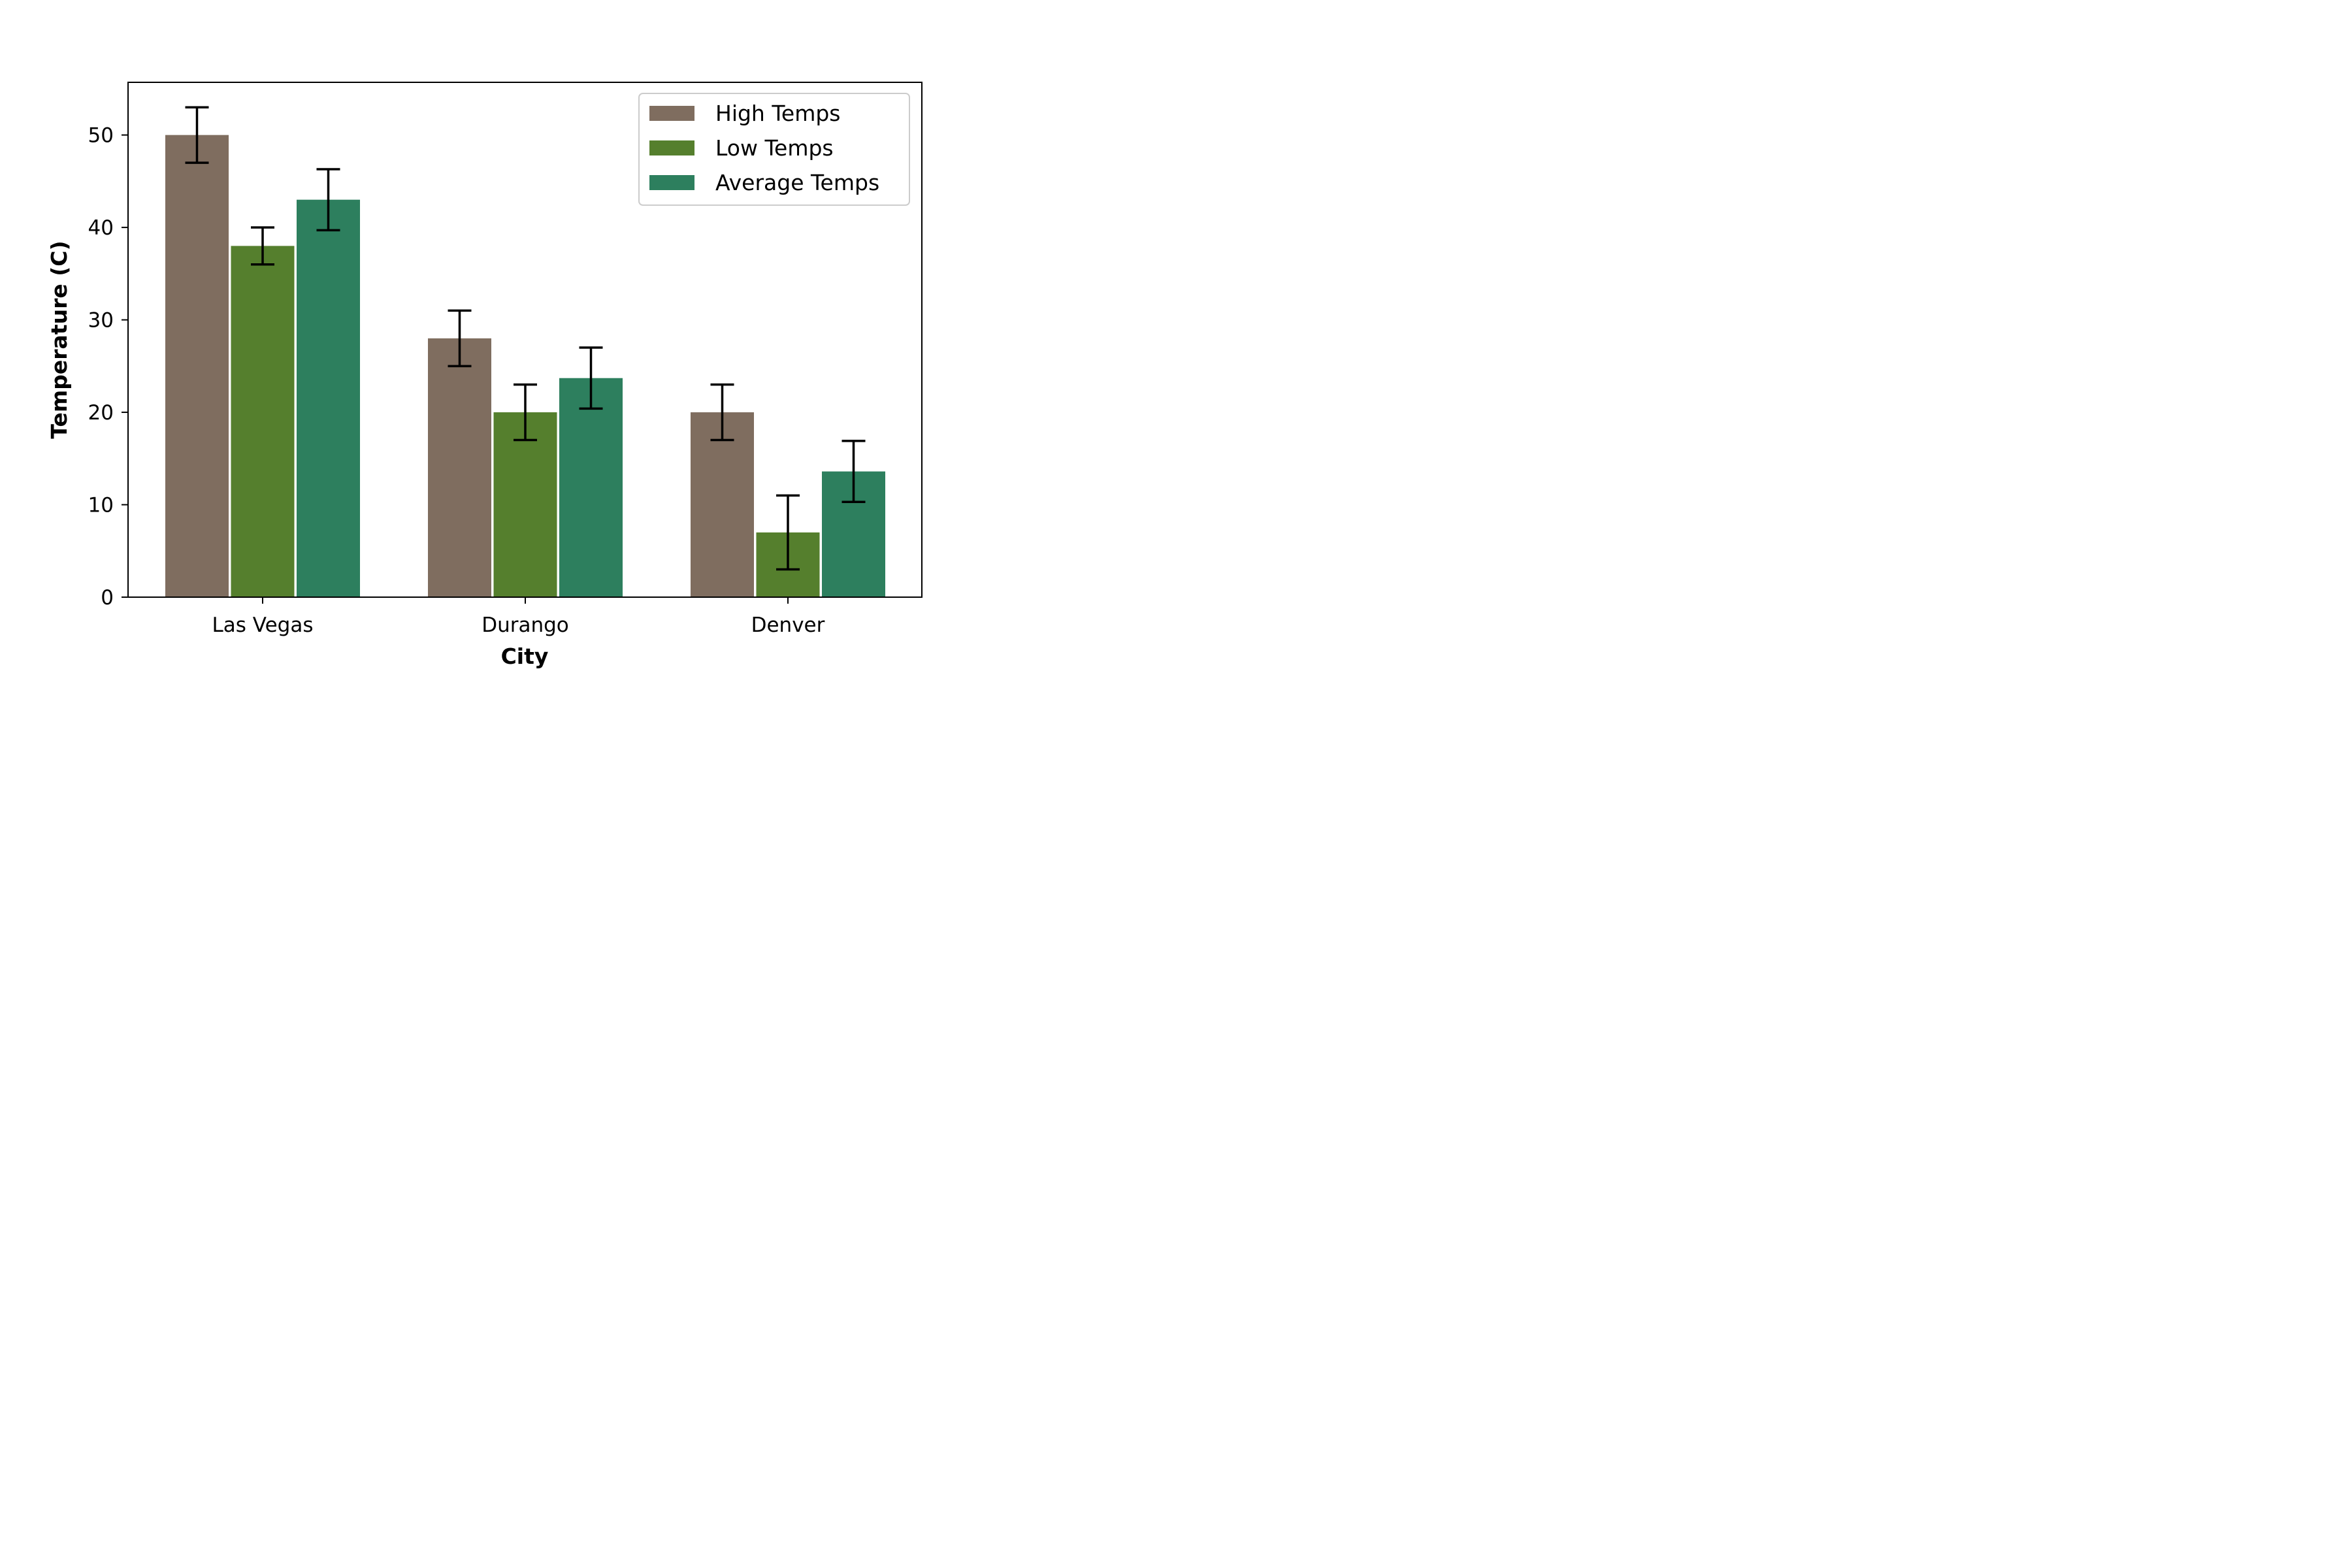 The width and height of the screenshot is (2352, 1568). I want to click on y-tick-label: 10, so click(101, 505).